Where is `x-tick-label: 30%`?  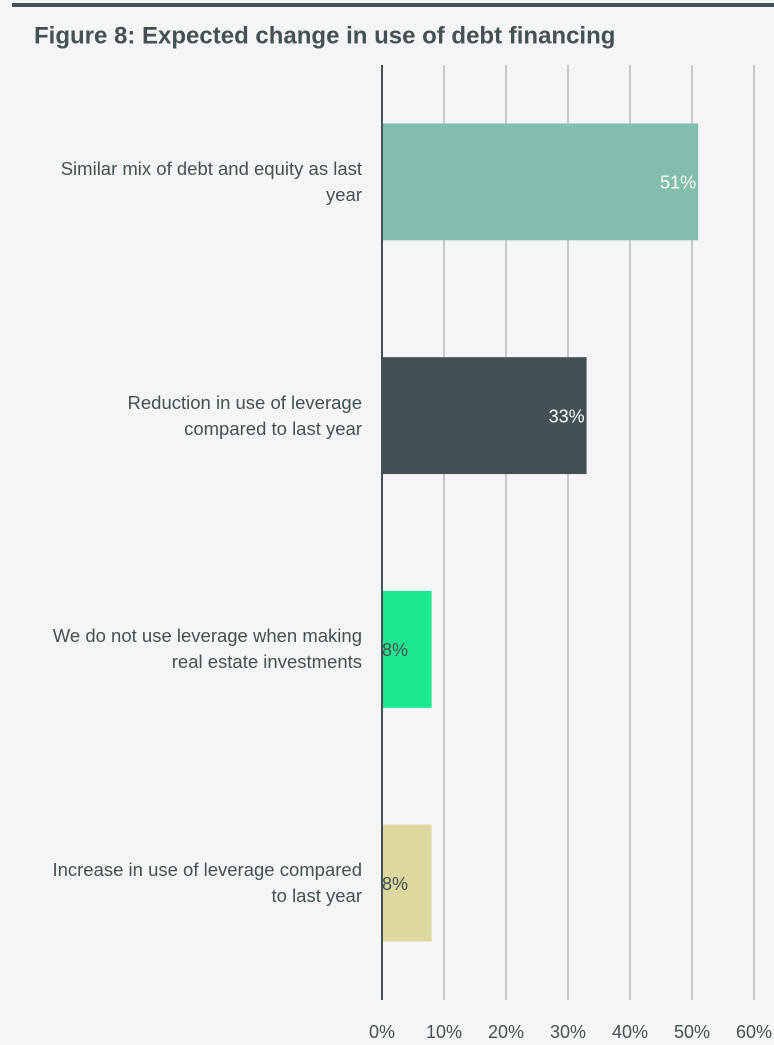
x-tick-label: 30% is located at coordinates (568, 1032).